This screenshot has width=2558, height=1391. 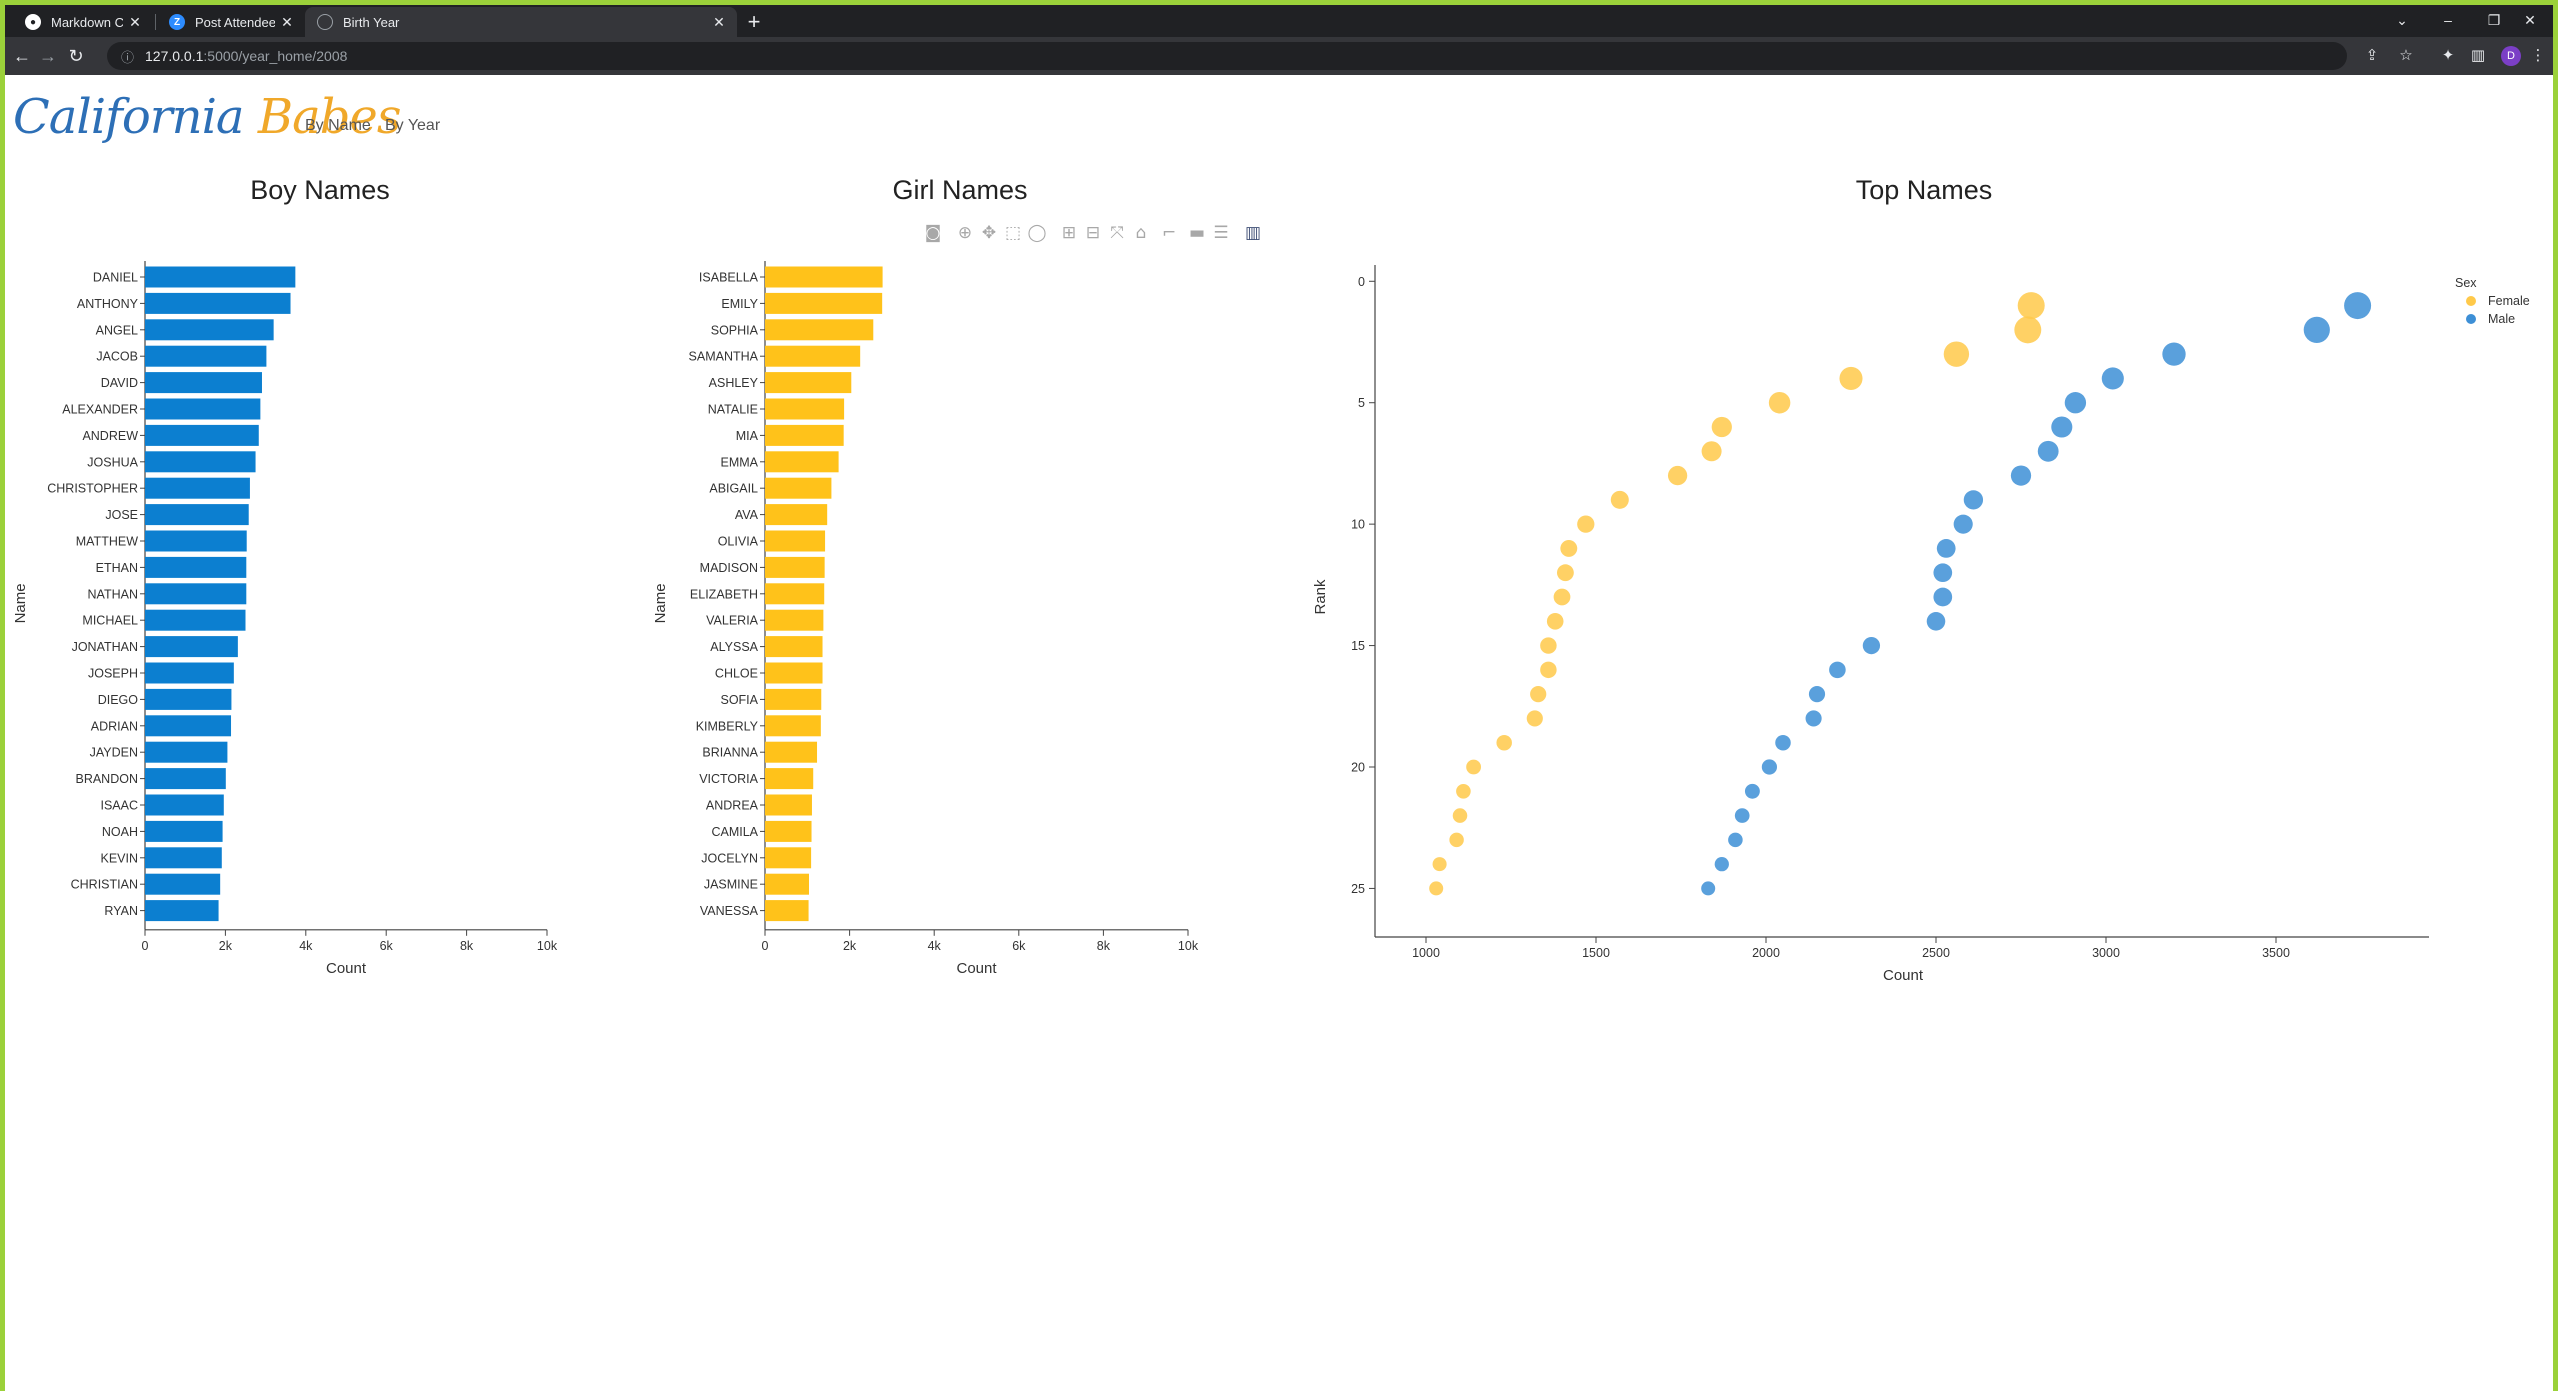 What do you see at coordinates (2494, 20) in the screenshot?
I see `restore-button: ❐` at bounding box center [2494, 20].